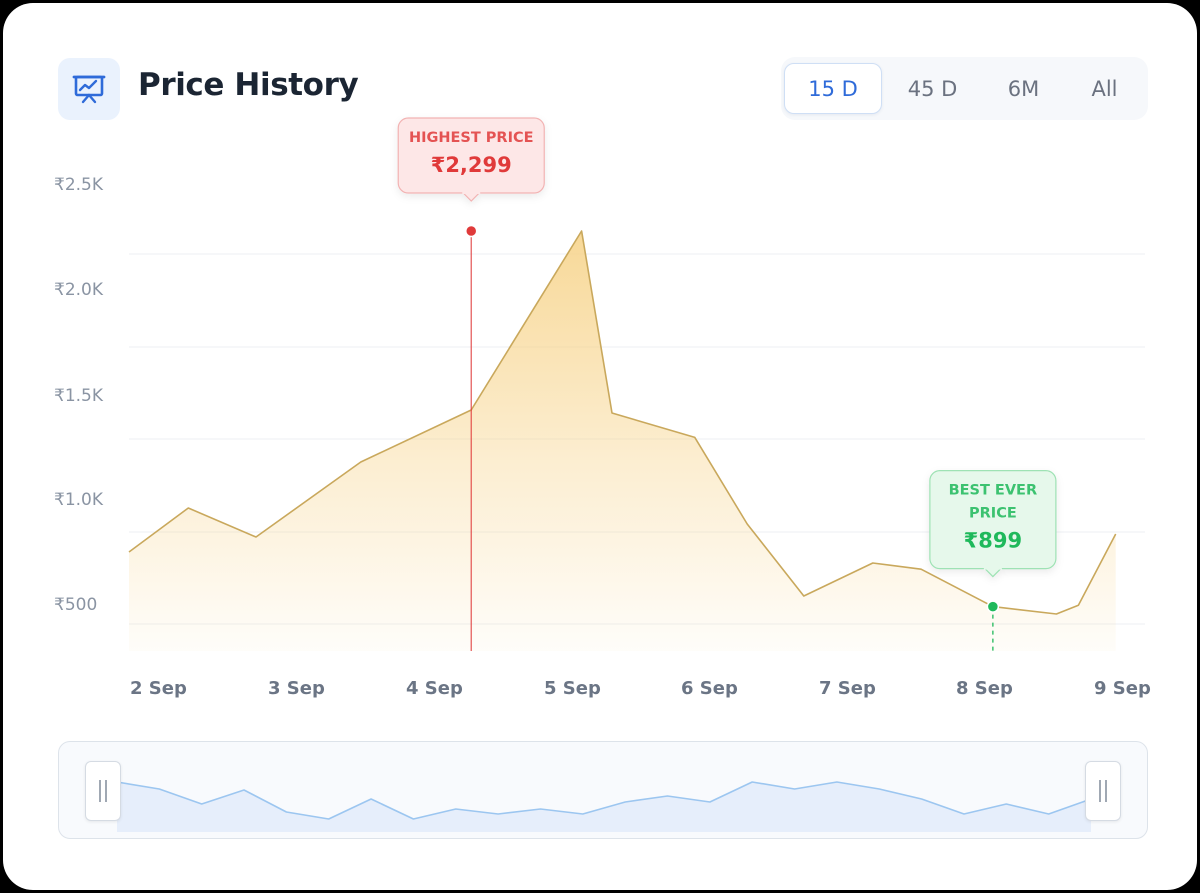 This screenshot has width=1200, height=893. What do you see at coordinates (471, 231) in the screenshot?
I see `high-price-marker` at bounding box center [471, 231].